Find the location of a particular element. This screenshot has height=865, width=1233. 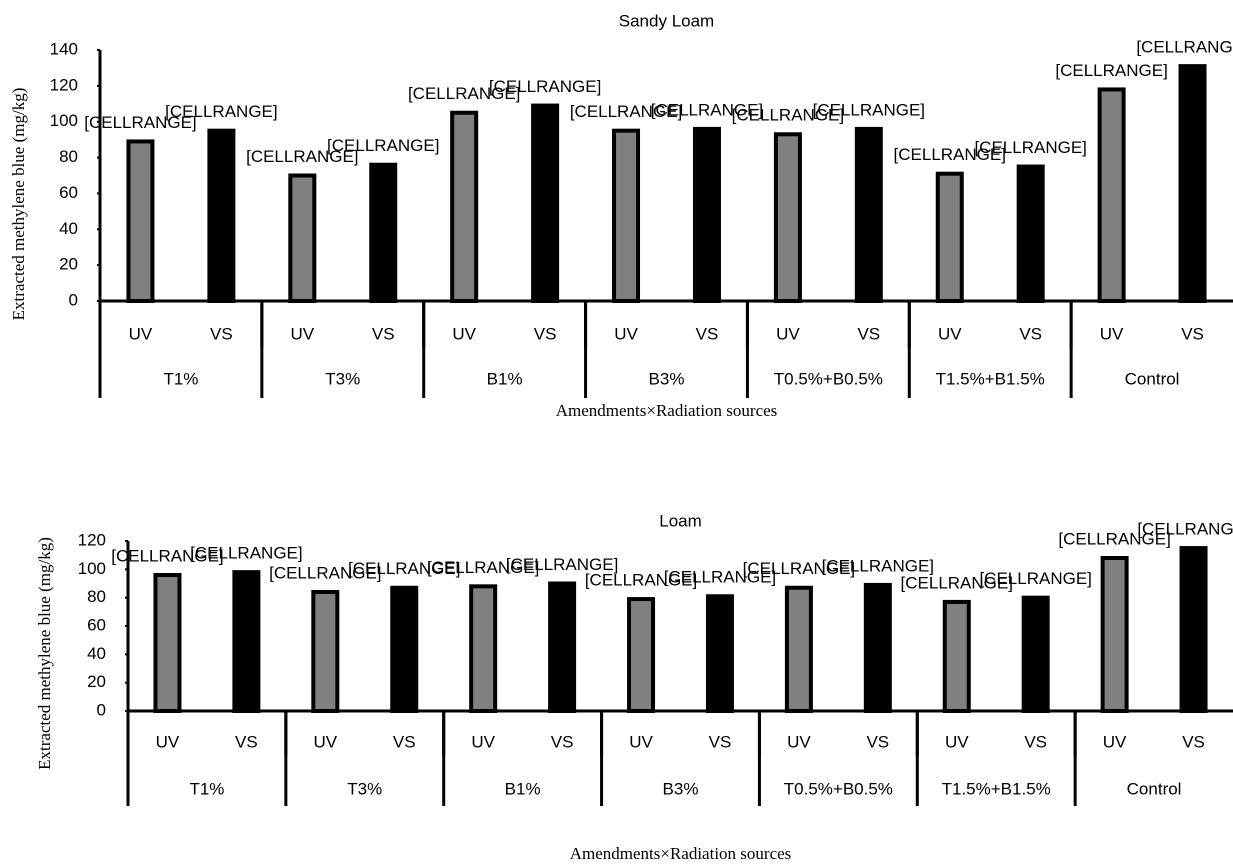

y-tick-label: 140 is located at coordinates (64, 48).